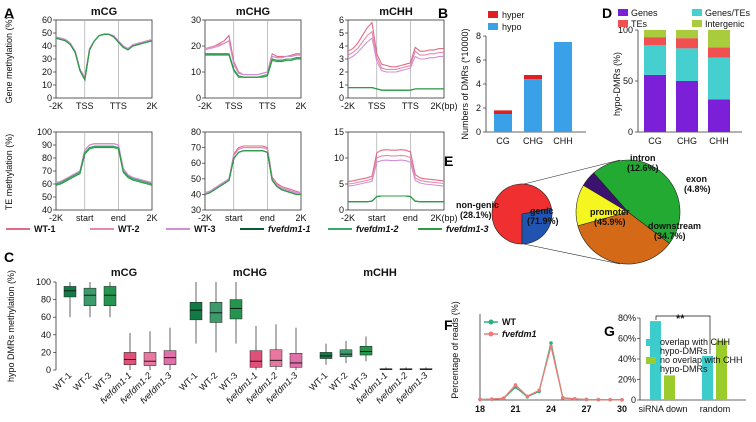 The height and width of the screenshot is (422, 756). Describe the element at coordinates (491, 322) in the screenshot. I see `legend-marker-WT` at that location.